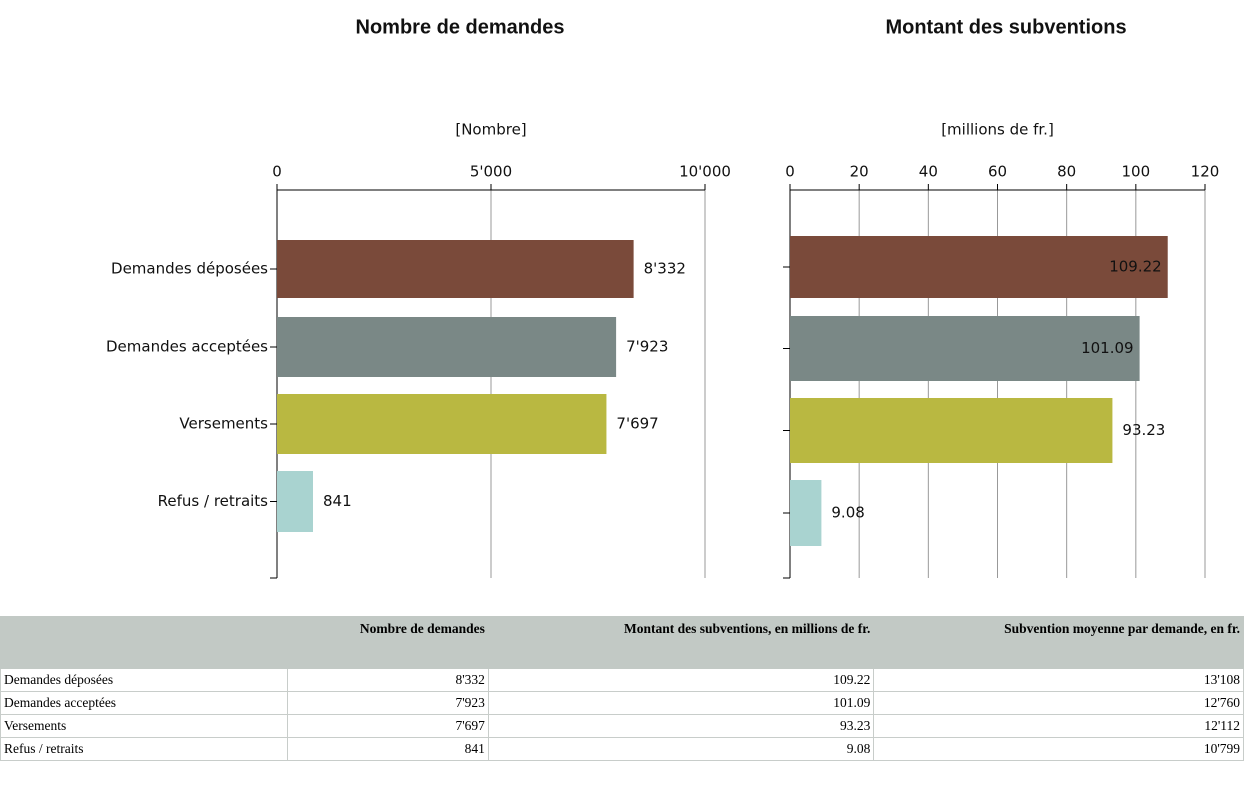  What do you see at coordinates (388, 749) in the screenshot?
I see `table-cell: 841` at bounding box center [388, 749].